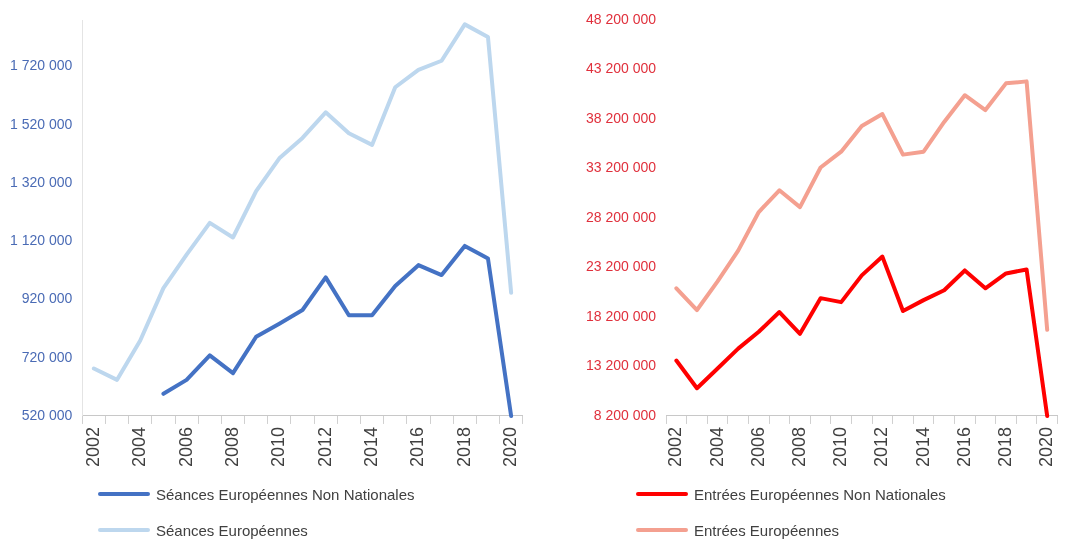  Describe the element at coordinates (767, 530) in the screenshot. I see `legend-label: Entrées Européennes` at that location.